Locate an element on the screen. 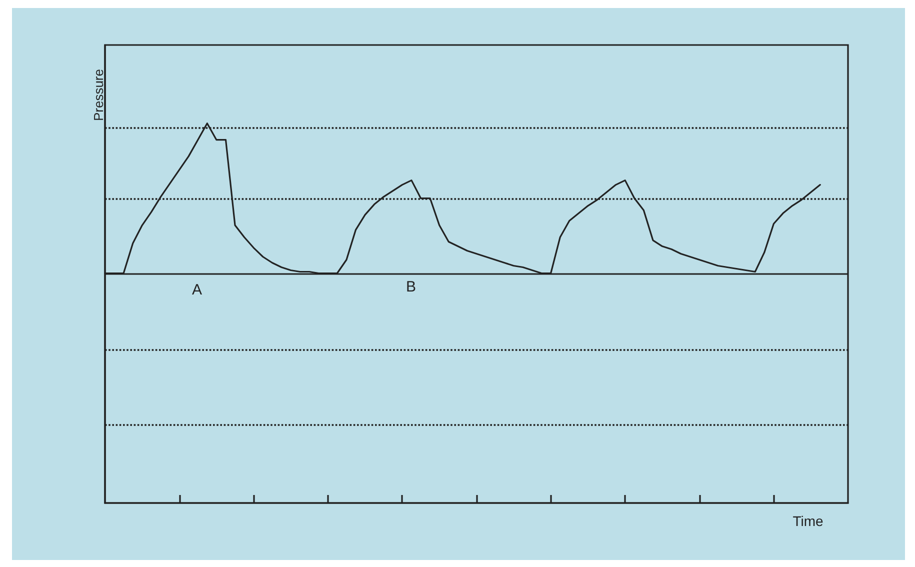 This screenshot has width=915, height=567. y-axis-title: Pressure is located at coordinates (98, 95).